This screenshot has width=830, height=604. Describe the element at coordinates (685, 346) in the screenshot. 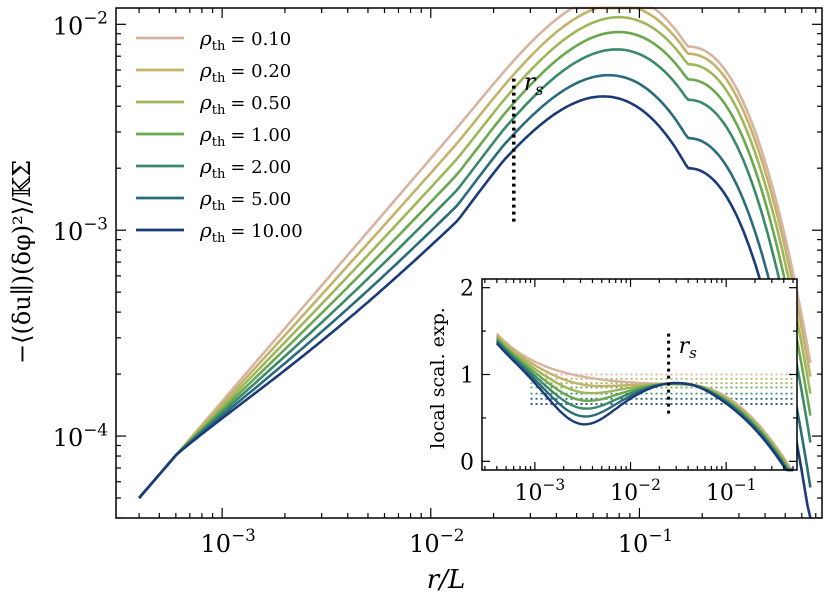

I see `inset-rs-label-var: r` at that location.